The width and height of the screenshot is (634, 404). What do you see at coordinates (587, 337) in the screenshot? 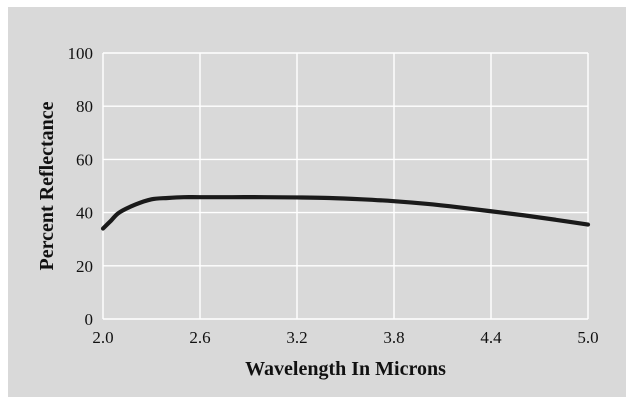
I see `x-tick-label: 5.0` at bounding box center [587, 337].